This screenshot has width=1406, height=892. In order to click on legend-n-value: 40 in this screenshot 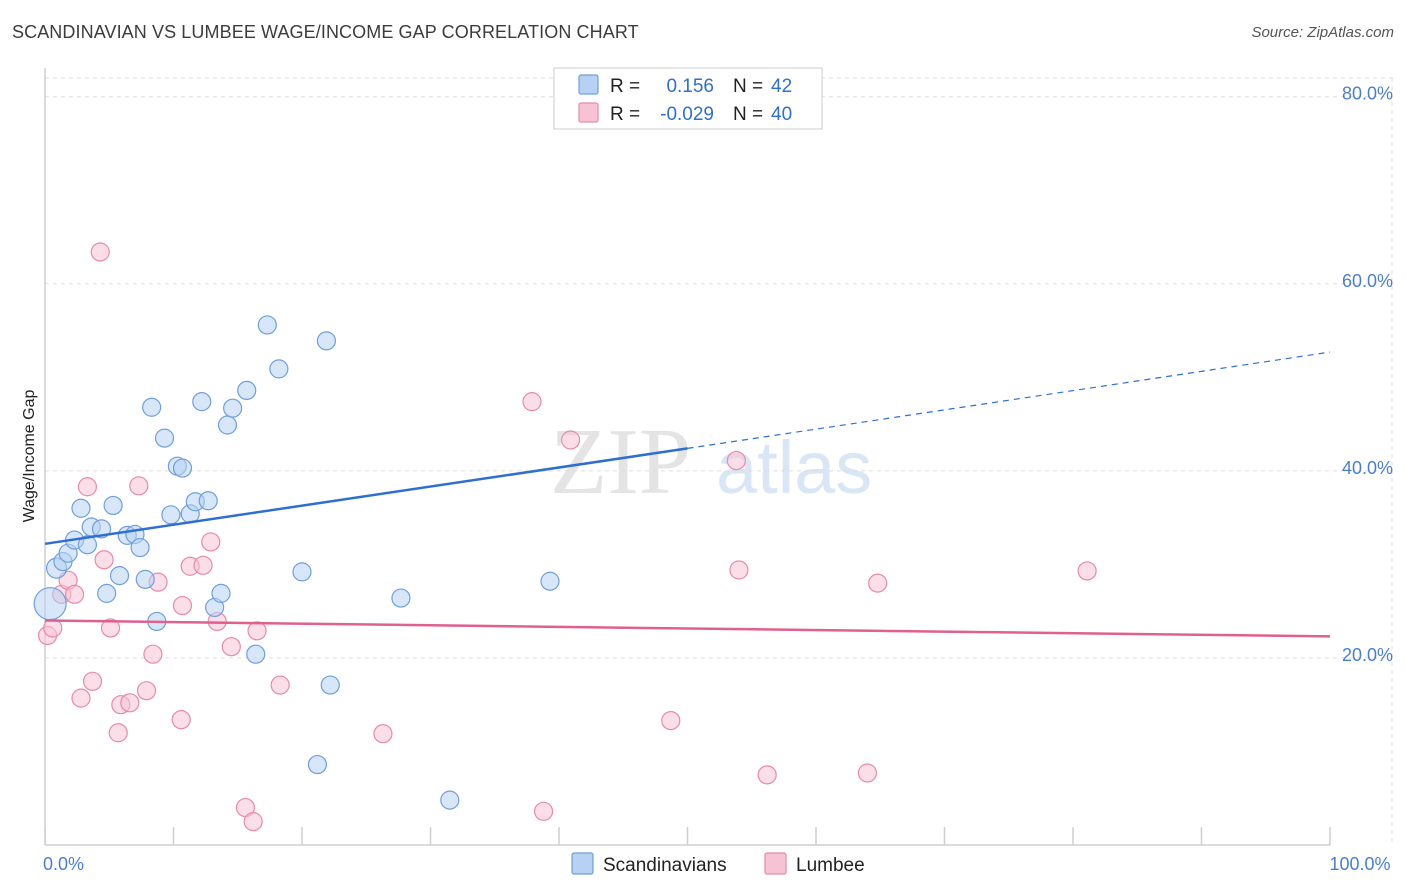, I will do `click(781, 114)`.